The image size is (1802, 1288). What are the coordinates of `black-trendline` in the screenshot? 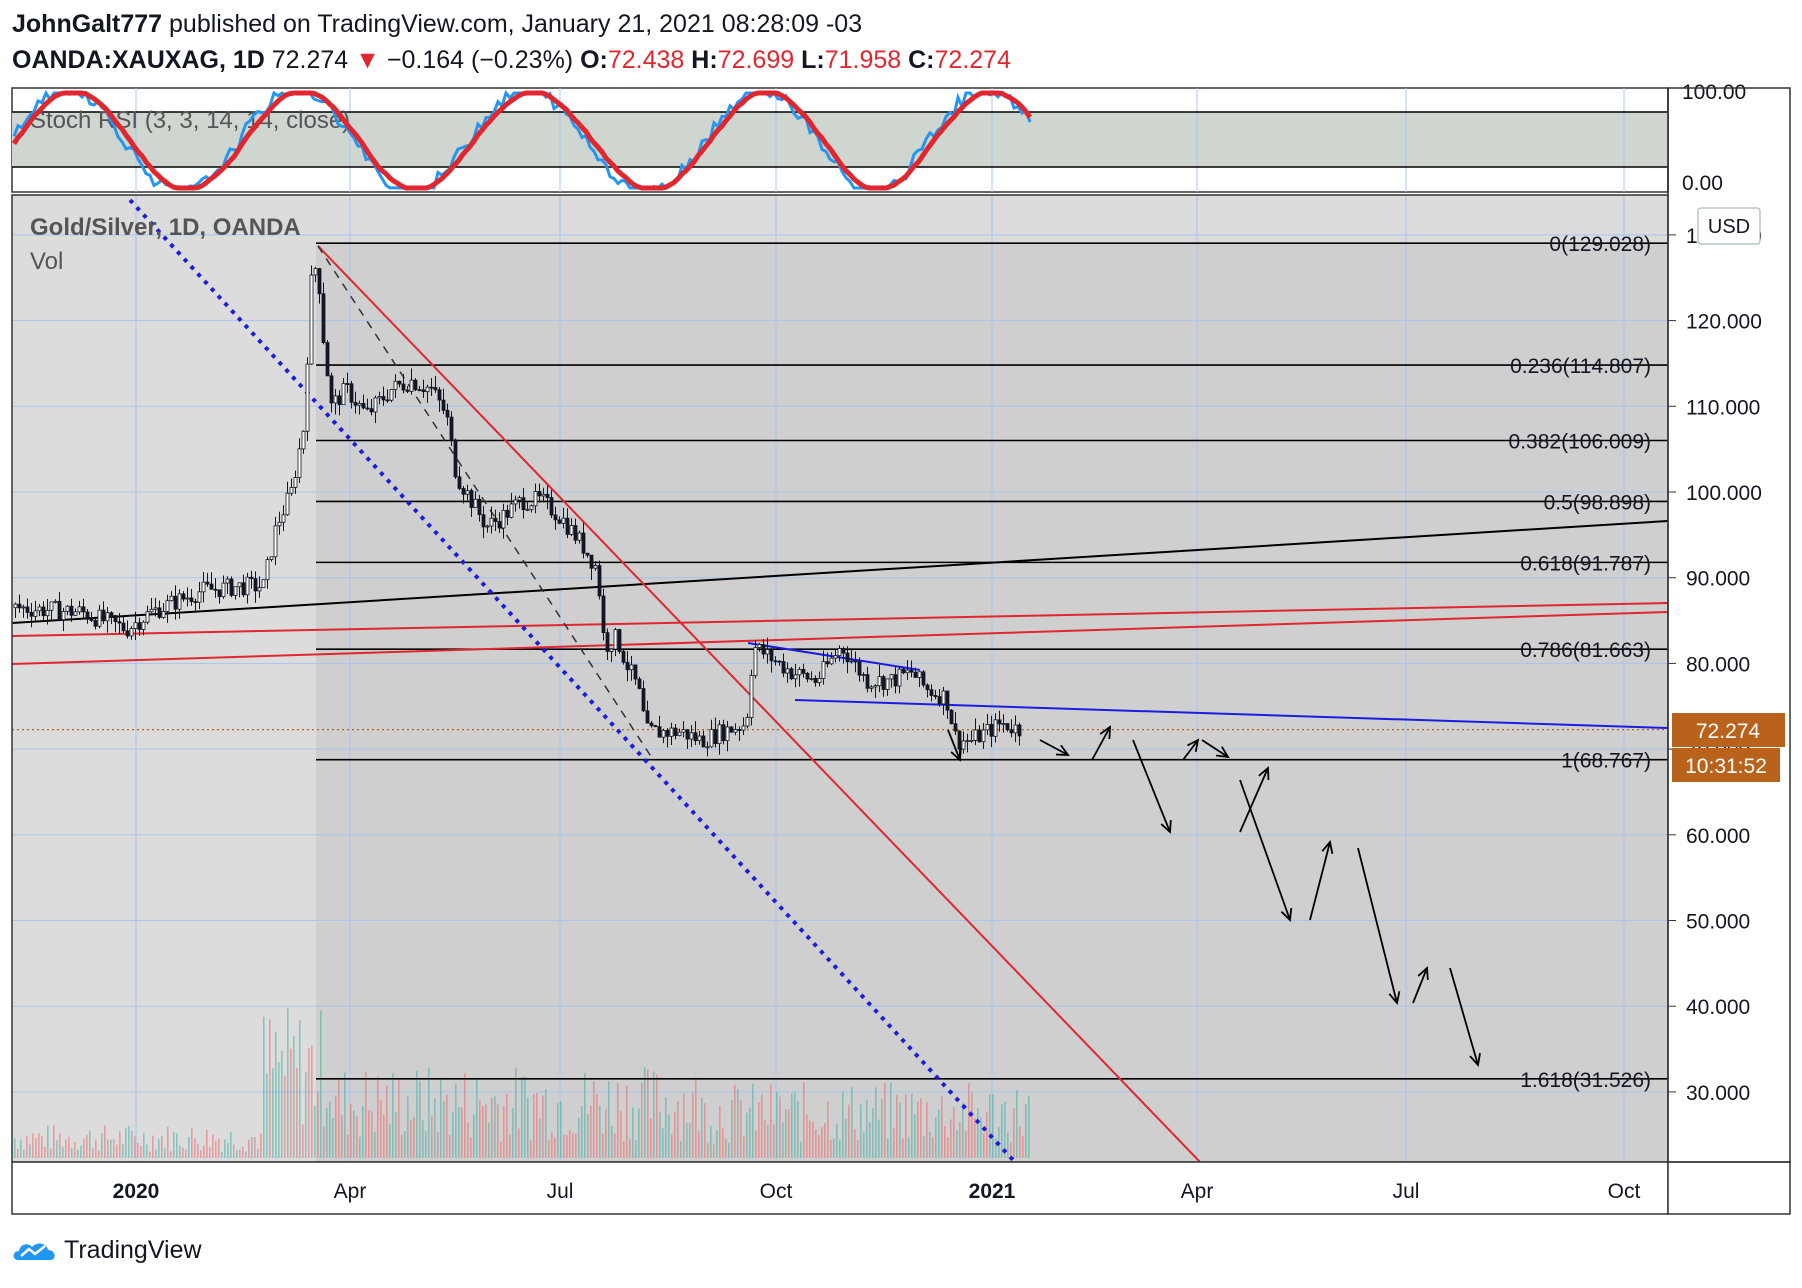 It's located at (840, 572).